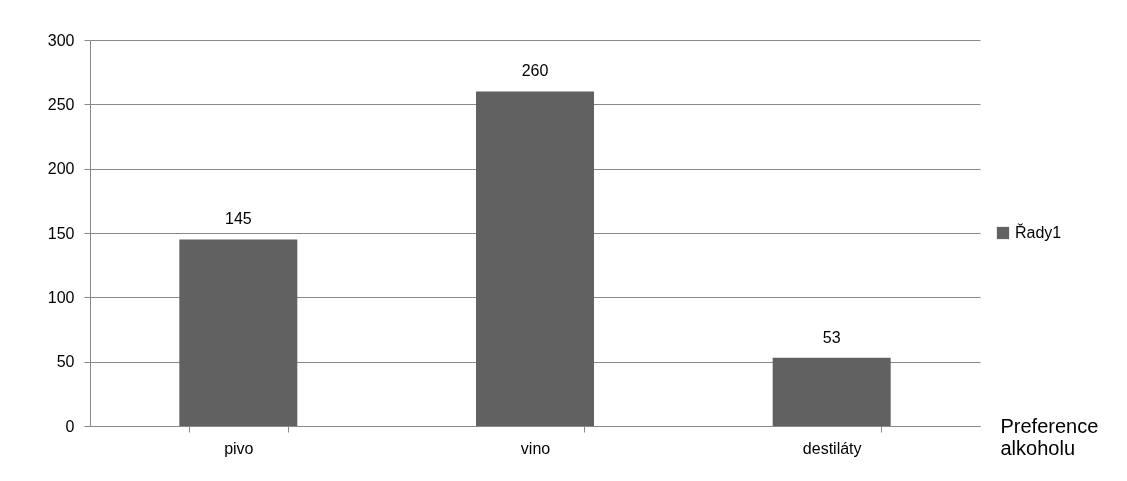 The width and height of the screenshot is (1127, 481). Describe the element at coordinates (1038, 232) in the screenshot. I see `legend-label: Řady1` at that location.